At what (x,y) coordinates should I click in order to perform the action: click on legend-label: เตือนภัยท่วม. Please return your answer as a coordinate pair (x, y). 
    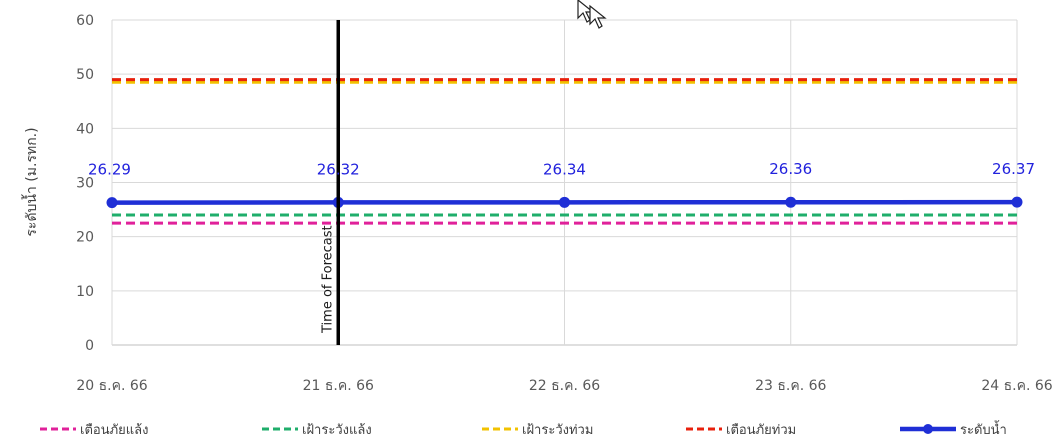
    Looking at the image, I should click on (761, 430).